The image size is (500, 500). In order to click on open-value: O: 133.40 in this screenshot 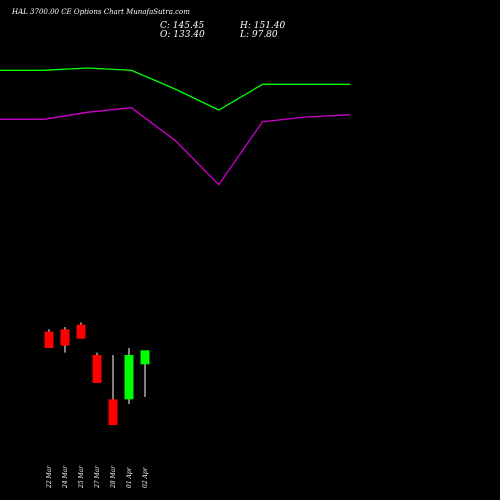, I will do `click(182, 35)`.